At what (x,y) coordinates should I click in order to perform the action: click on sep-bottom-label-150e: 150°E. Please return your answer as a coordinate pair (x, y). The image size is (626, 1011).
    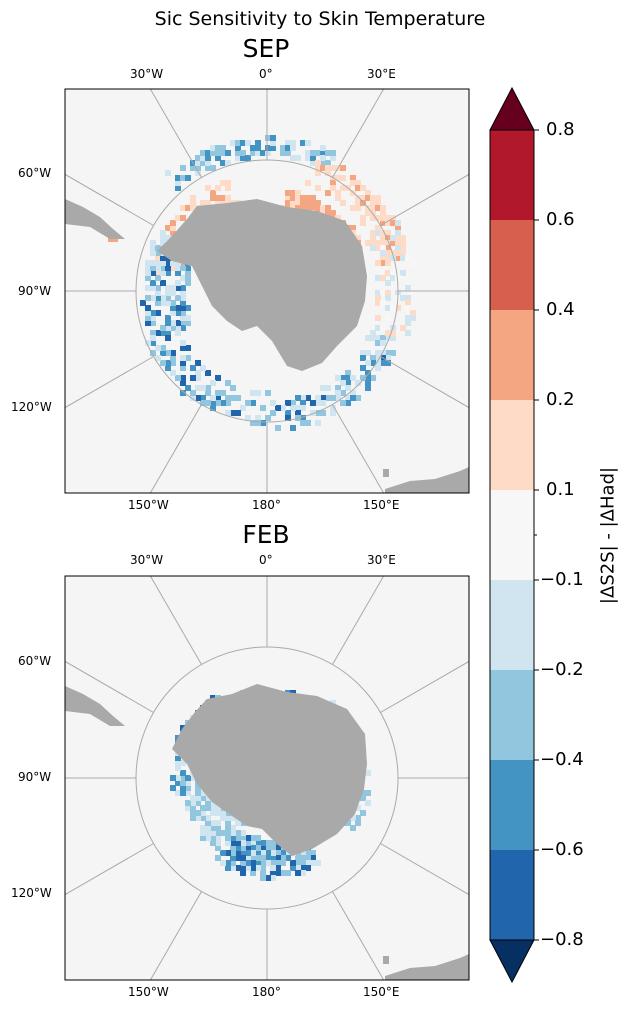
    Looking at the image, I should click on (381, 505).